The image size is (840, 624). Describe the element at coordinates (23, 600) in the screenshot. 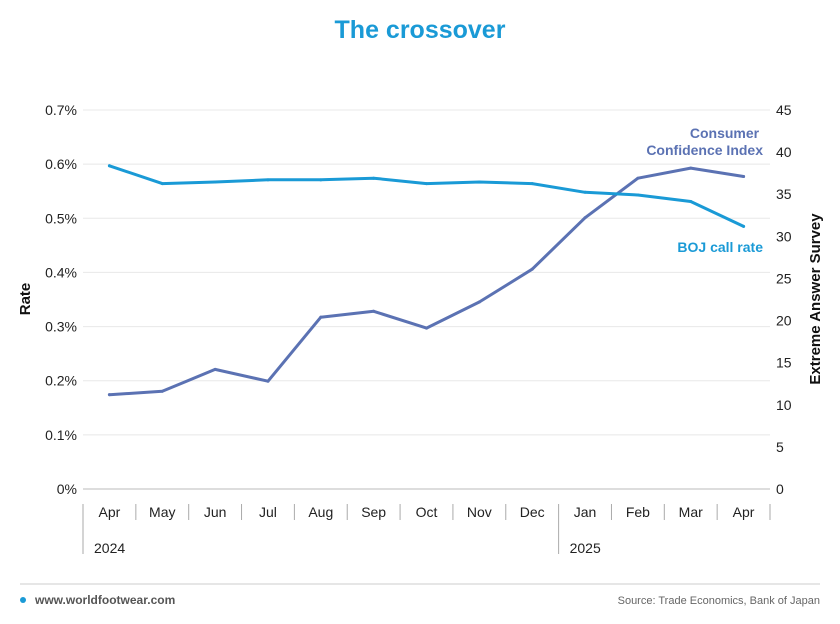

I see `footer-bullet-icon` at that location.